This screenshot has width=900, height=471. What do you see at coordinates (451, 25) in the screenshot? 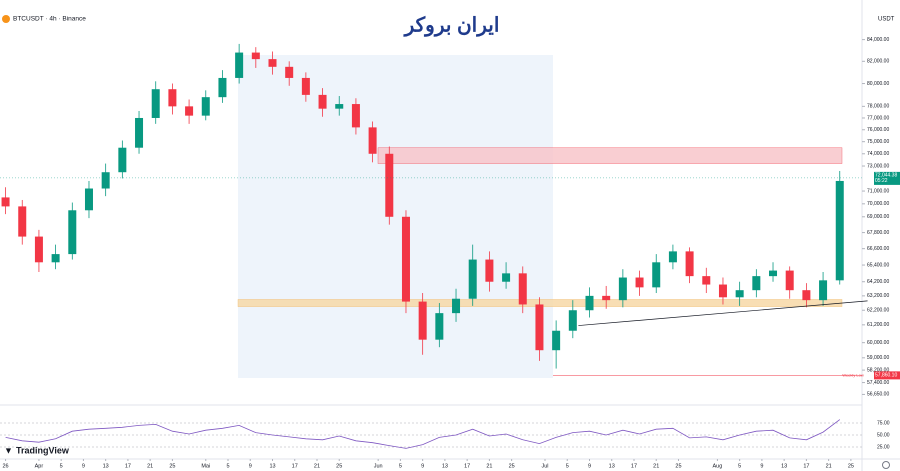
I see `logo-text: ایران بروکر` at bounding box center [451, 25].